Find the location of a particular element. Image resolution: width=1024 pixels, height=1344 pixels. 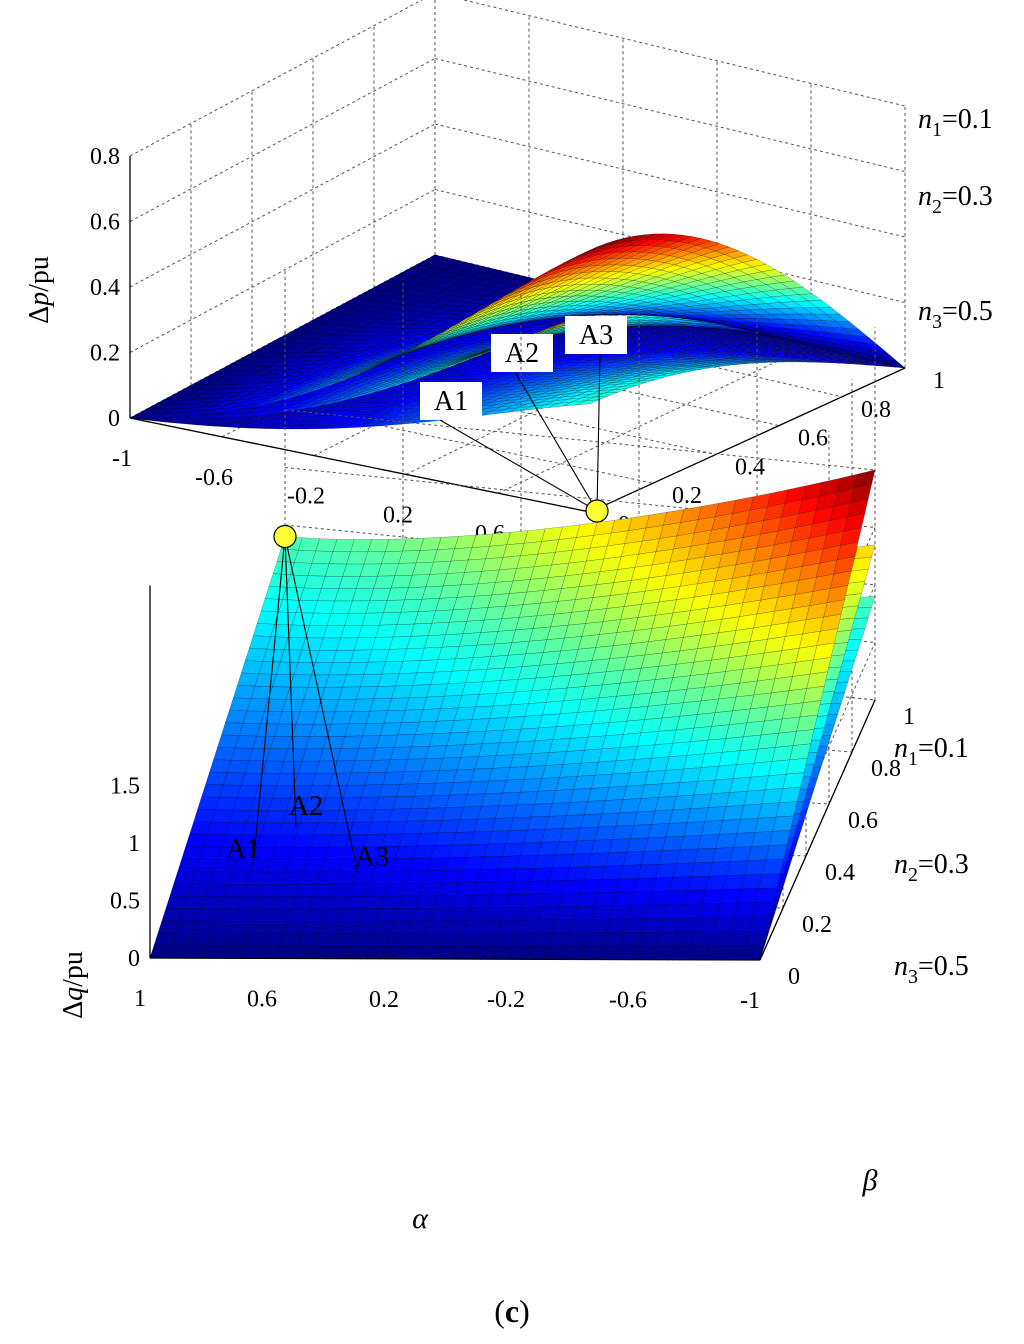

x-tick-label: -0.2 is located at coordinates (306, 497).